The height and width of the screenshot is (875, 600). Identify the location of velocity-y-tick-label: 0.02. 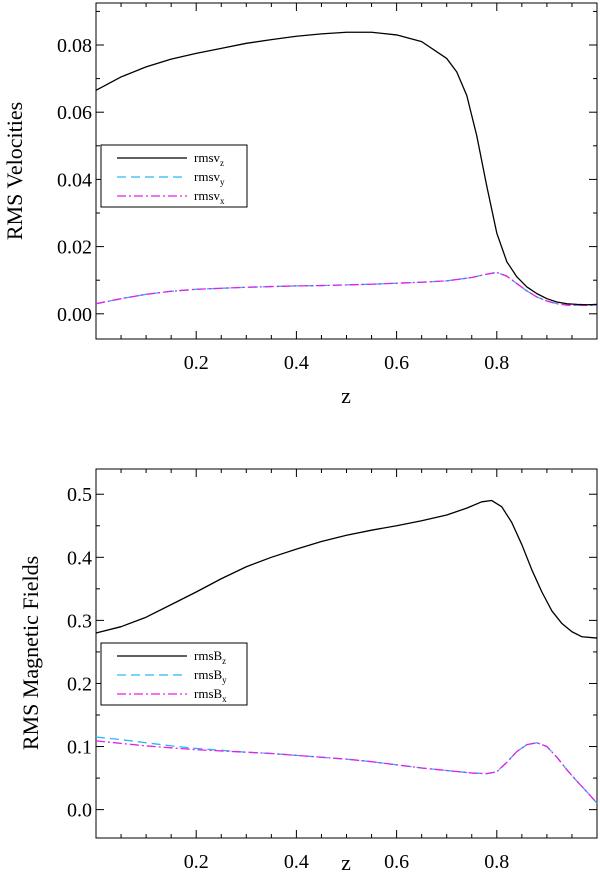
(74, 248).